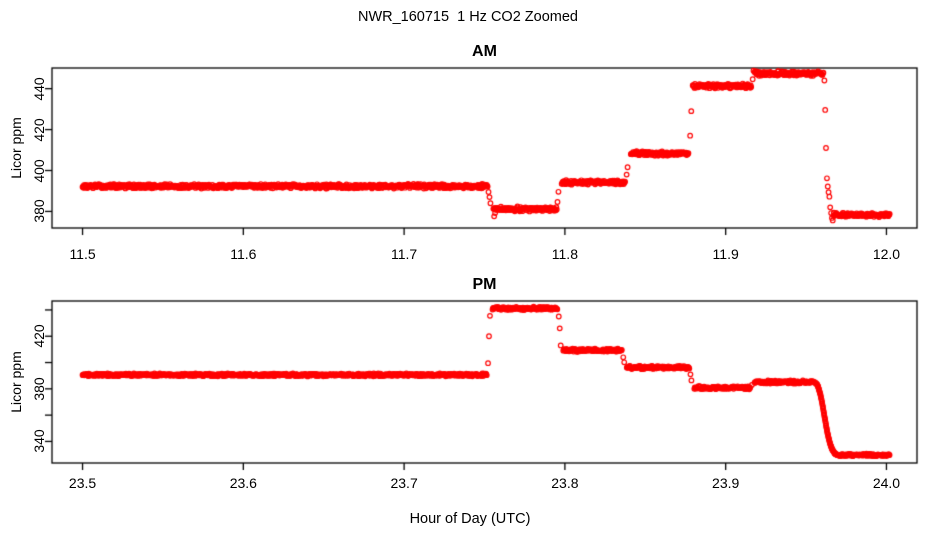  Describe the element at coordinates (39, 129) in the screenshot. I see `am-y-tick-label: 420` at that location.